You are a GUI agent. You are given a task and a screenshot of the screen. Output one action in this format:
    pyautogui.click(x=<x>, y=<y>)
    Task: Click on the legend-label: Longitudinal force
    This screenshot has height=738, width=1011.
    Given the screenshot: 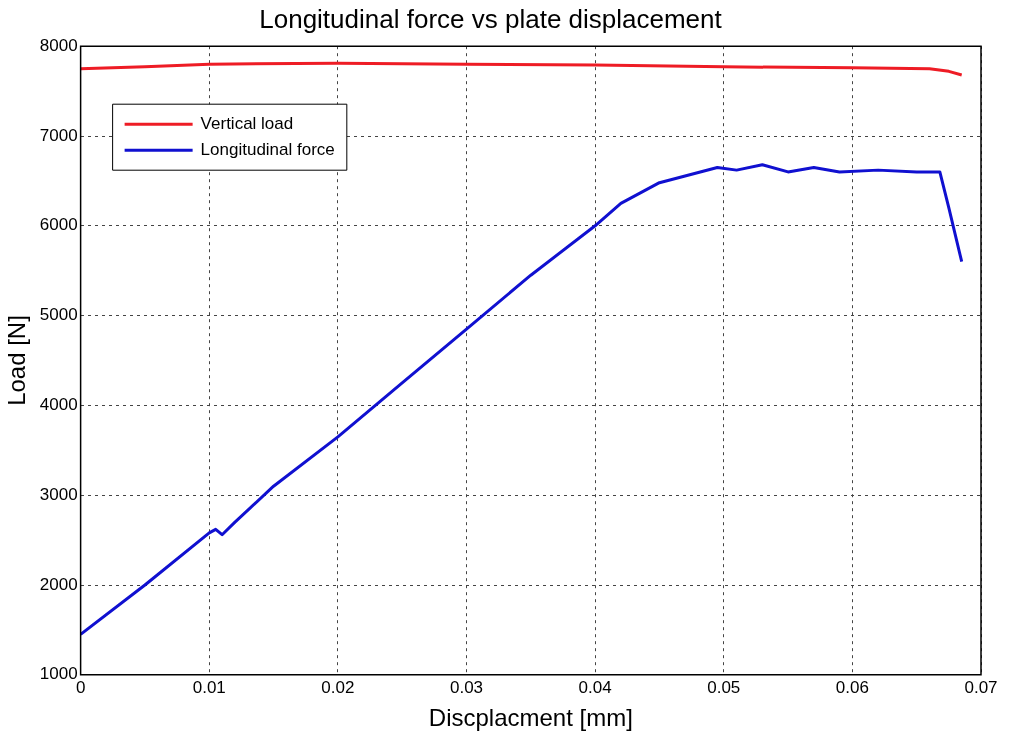 What is the action you would take?
    pyautogui.click(x=267, y=149)
    